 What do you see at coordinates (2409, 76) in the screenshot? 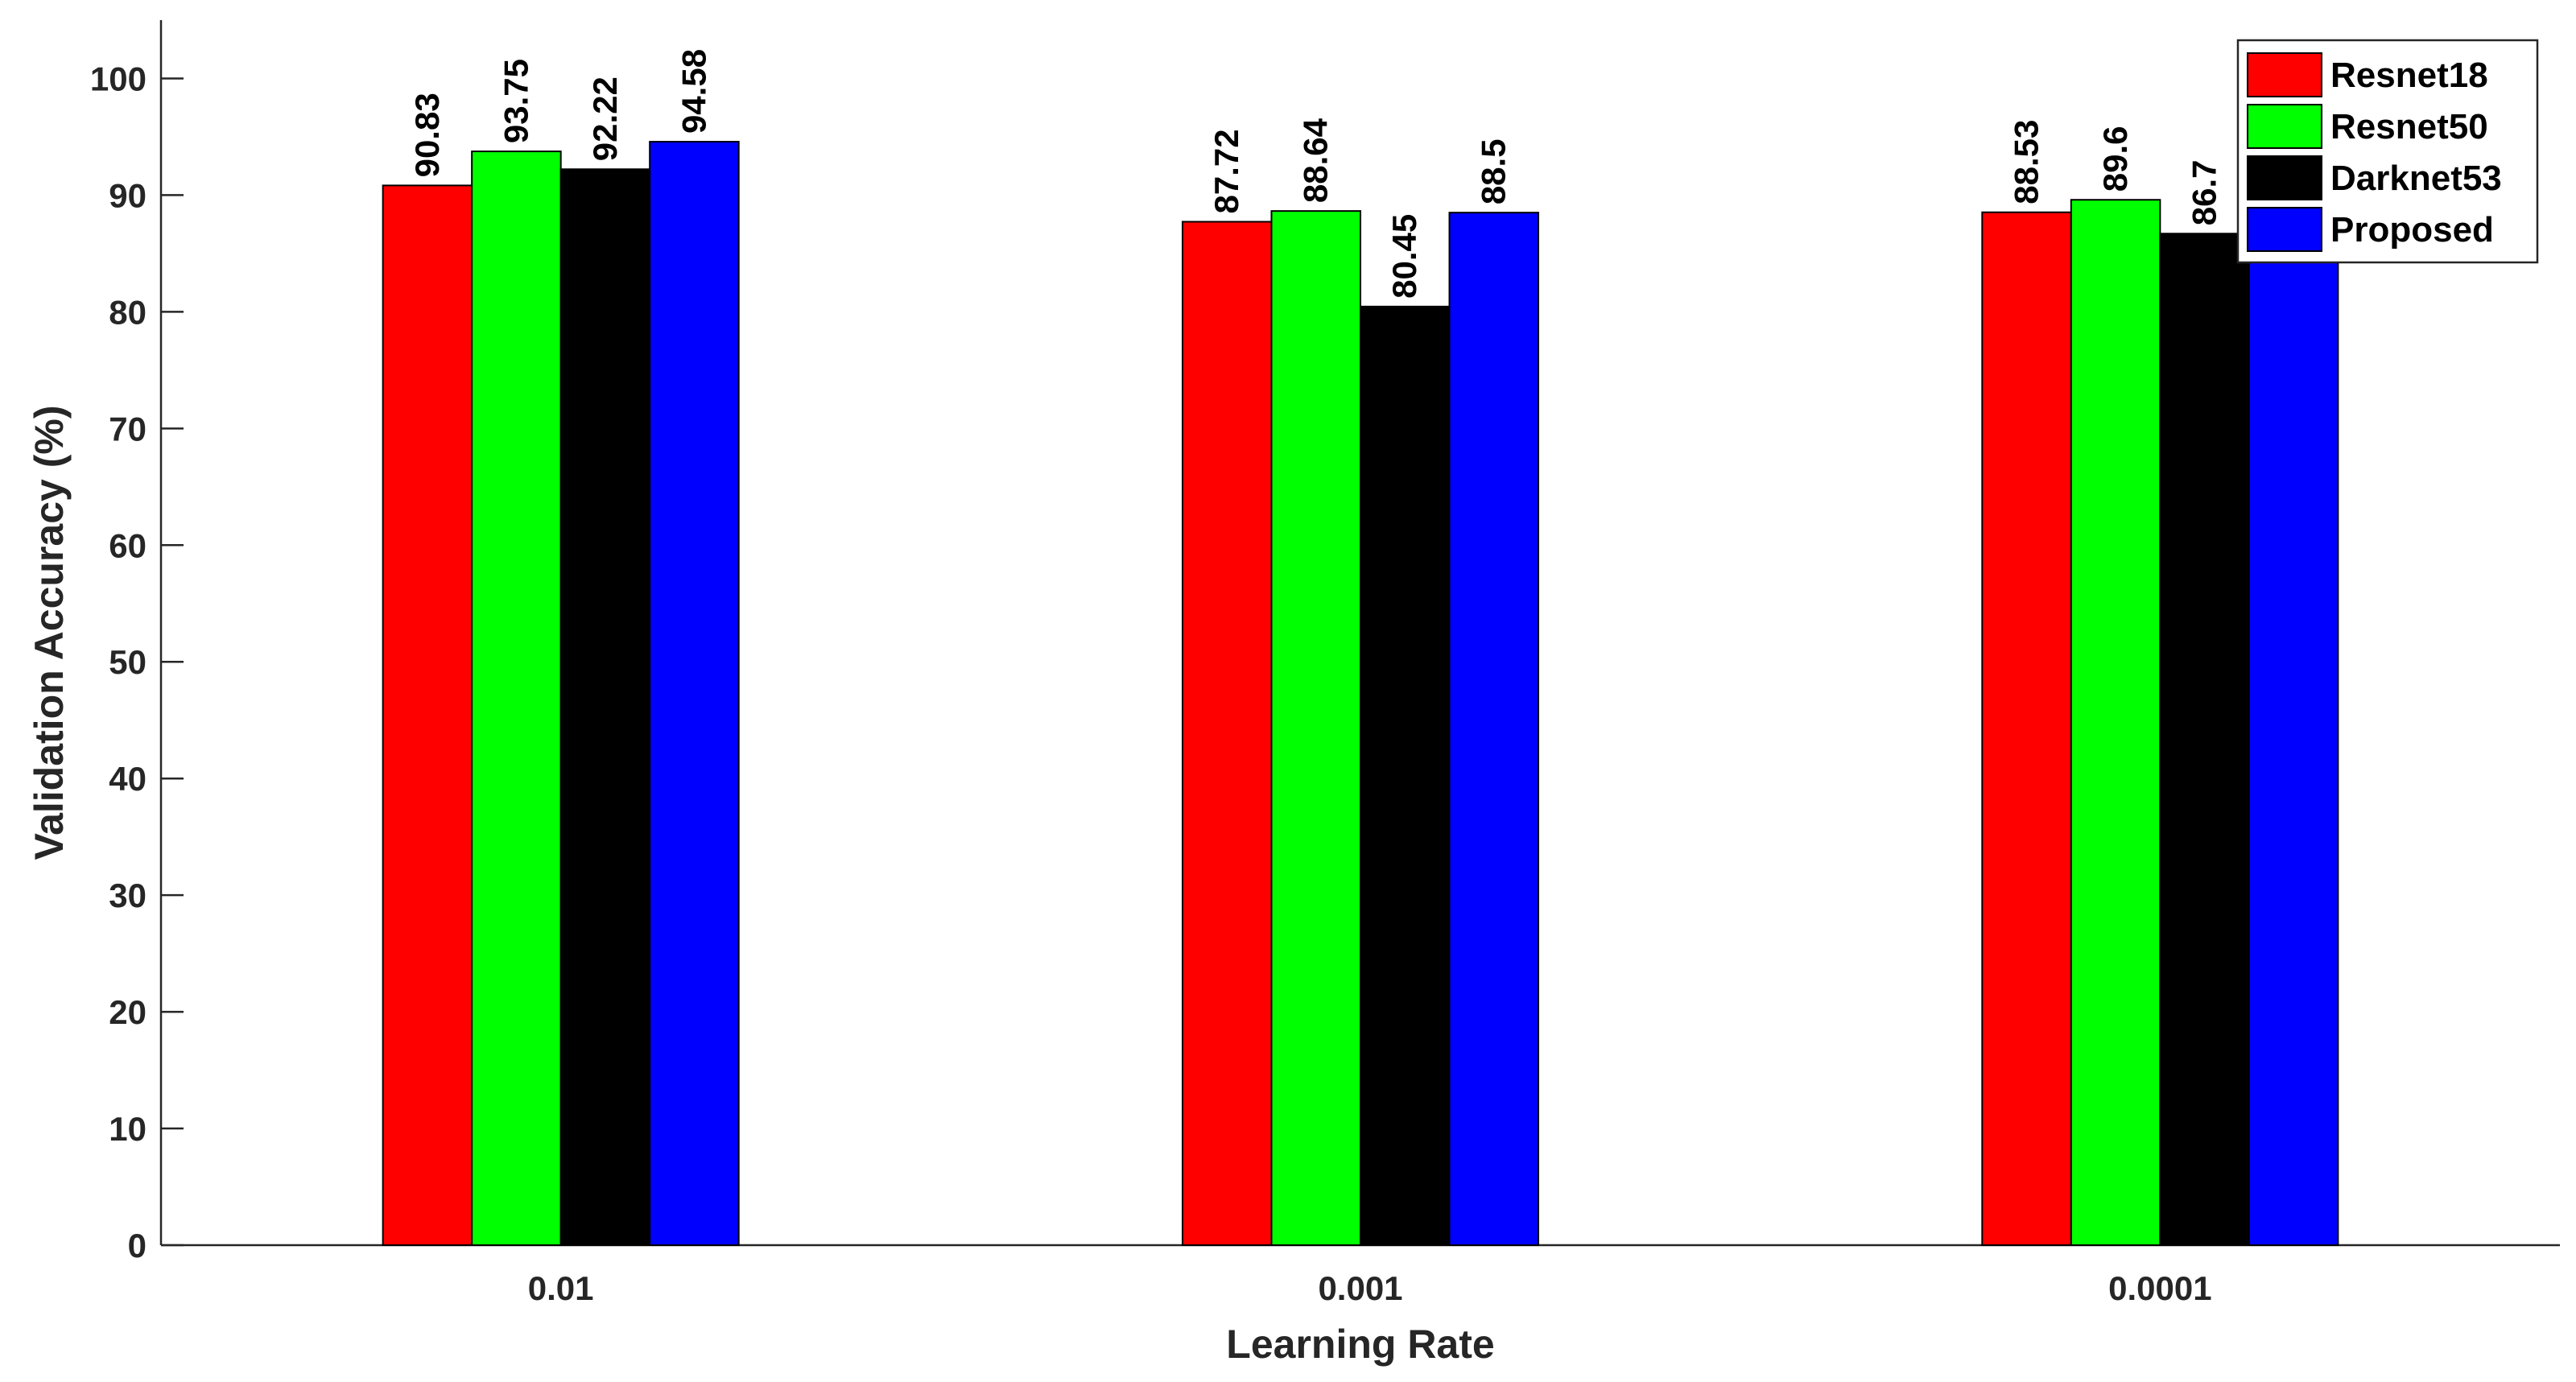
I see `legend-label-resnet18: Resnet18` at bounding box center [2409, 76].